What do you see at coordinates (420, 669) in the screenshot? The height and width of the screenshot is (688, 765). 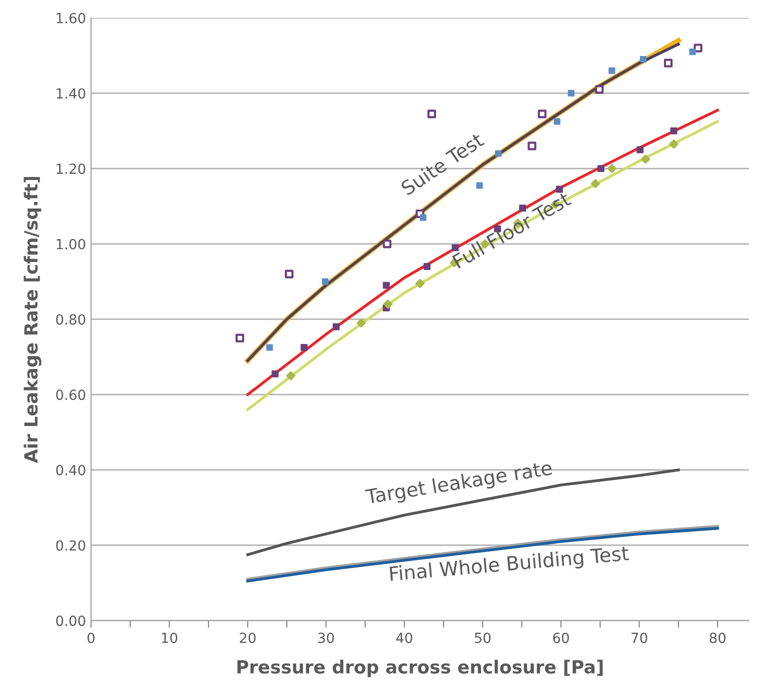 I see `x-axis-title: Pressure drop across enclosure [Pa]` at bounding box center [420, 669].